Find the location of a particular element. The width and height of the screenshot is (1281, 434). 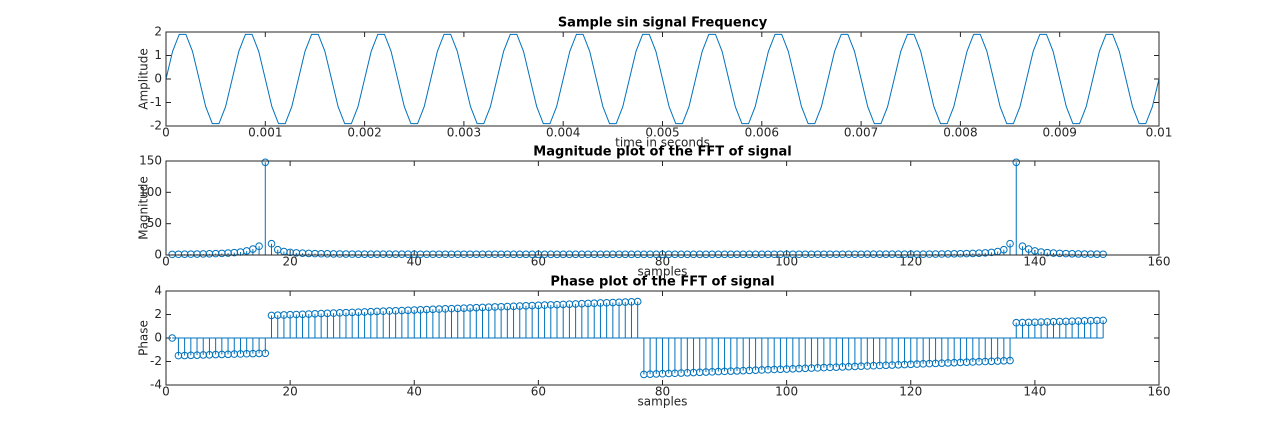

x-axis-label: time in seconds is located at coordinates (662, 143).